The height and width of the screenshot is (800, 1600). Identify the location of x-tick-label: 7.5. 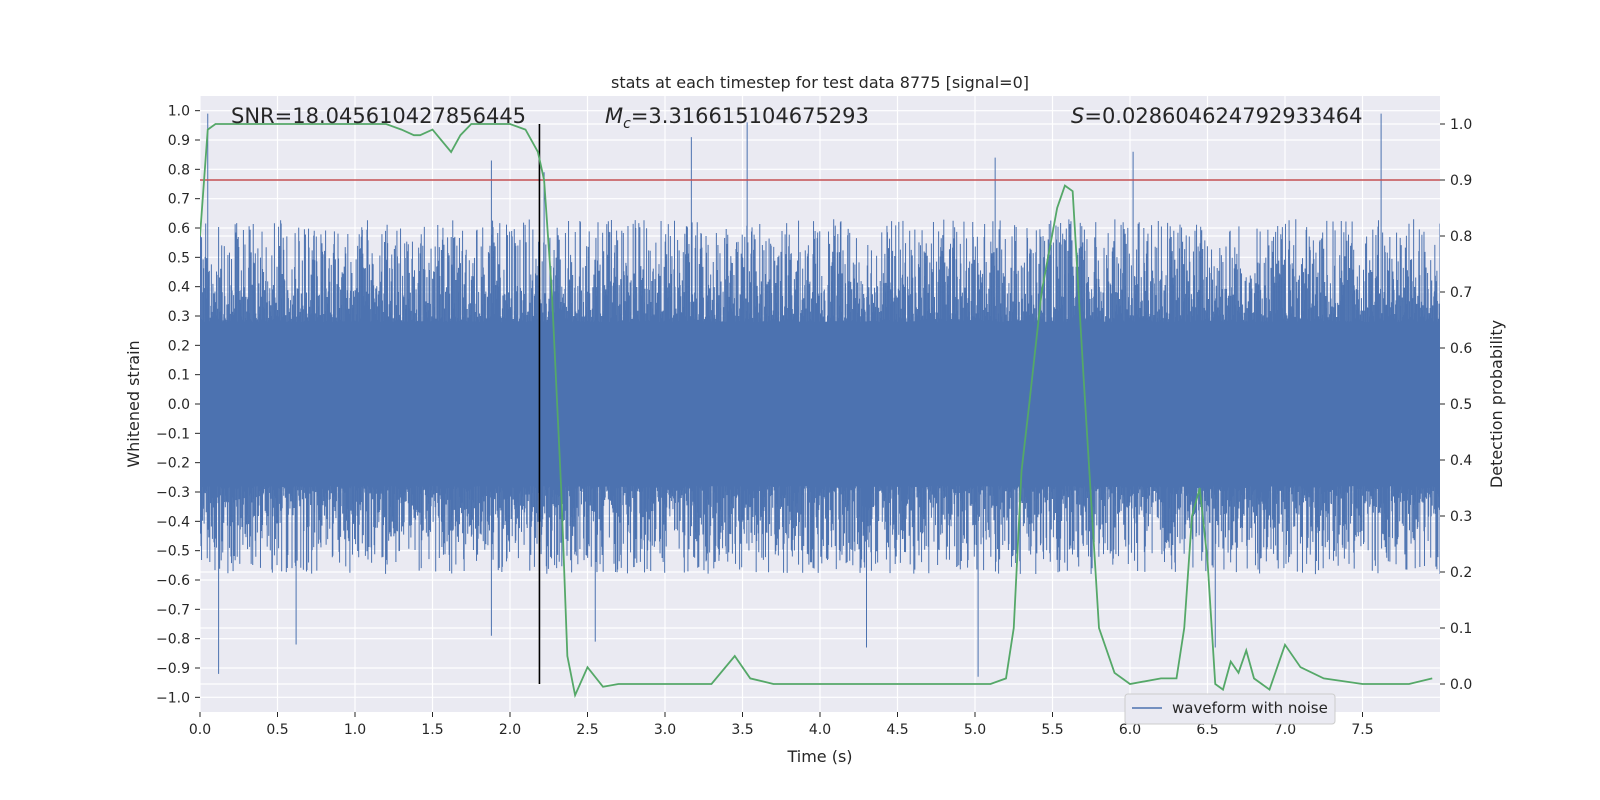
(1362, 730).